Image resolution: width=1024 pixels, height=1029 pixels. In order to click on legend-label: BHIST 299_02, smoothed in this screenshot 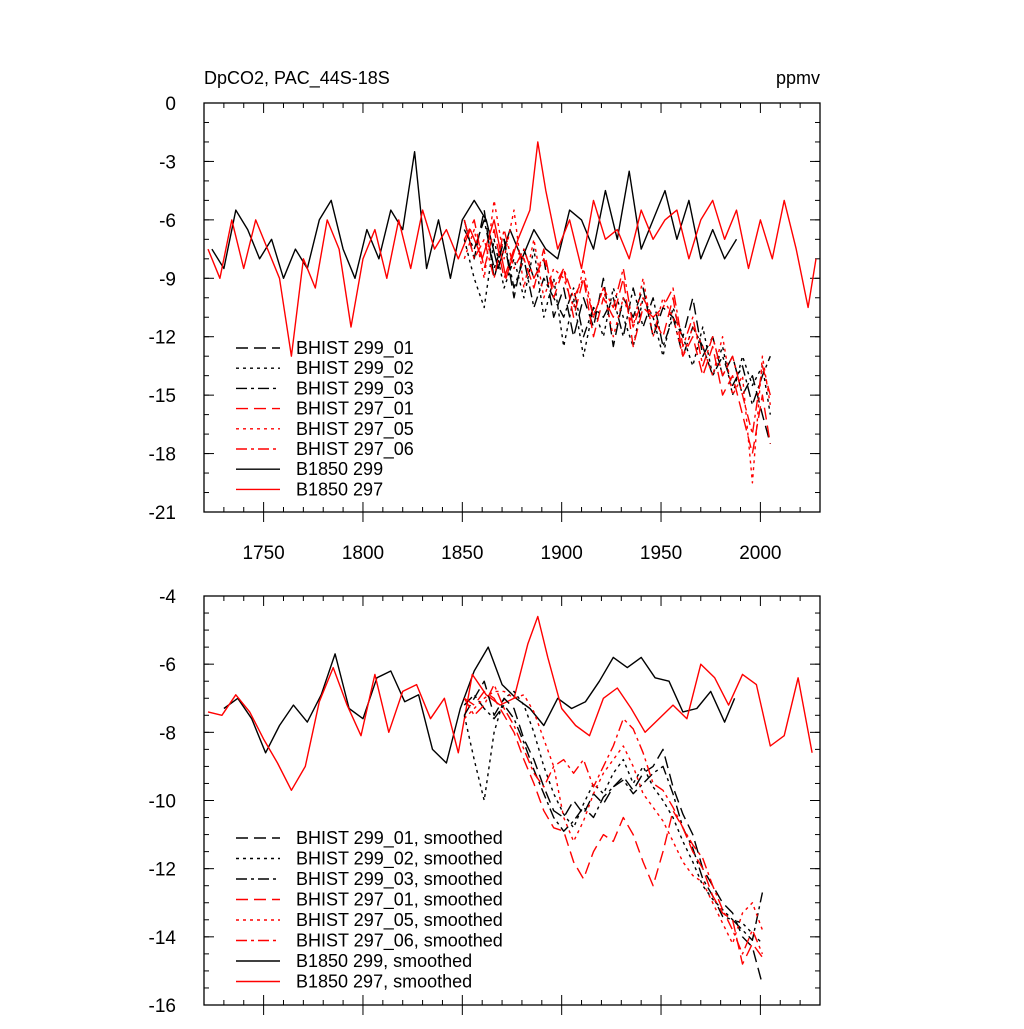, I will do `click(399, 859)`.